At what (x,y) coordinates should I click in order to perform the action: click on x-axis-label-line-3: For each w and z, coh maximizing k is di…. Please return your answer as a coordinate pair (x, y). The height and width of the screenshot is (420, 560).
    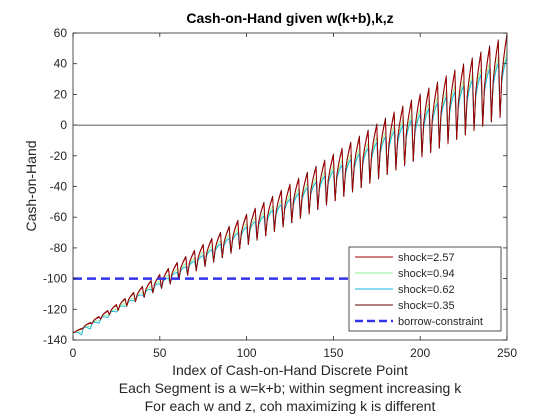
    Looking at the image, I should click on (290, 406).